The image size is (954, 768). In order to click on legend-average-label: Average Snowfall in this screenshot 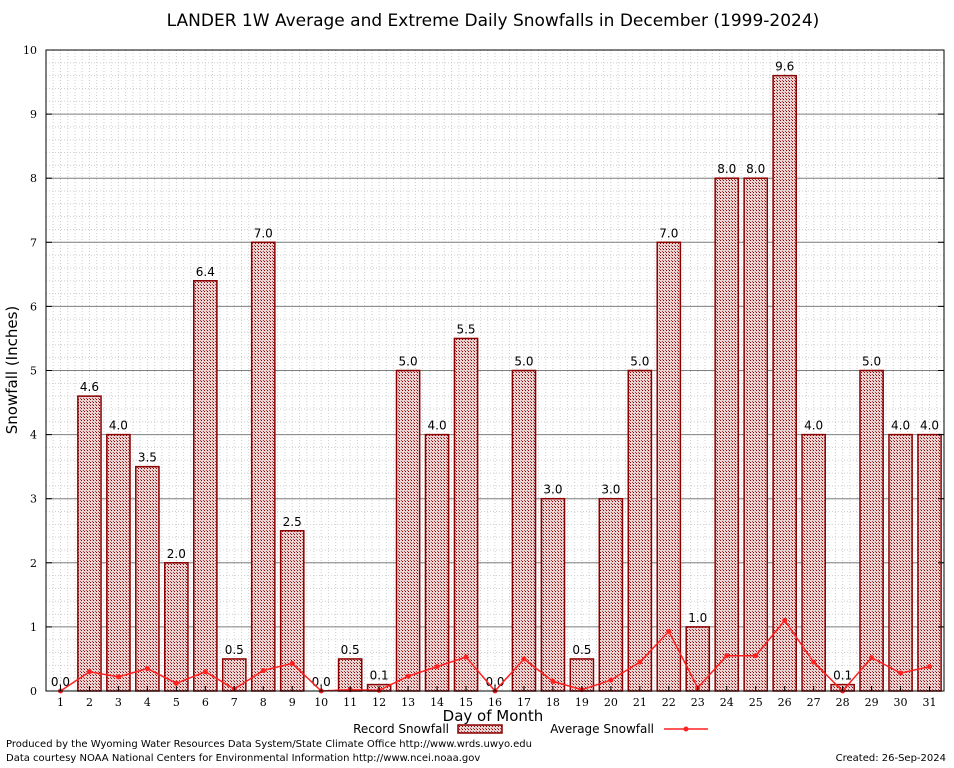, I will do `click(602, 729)`.